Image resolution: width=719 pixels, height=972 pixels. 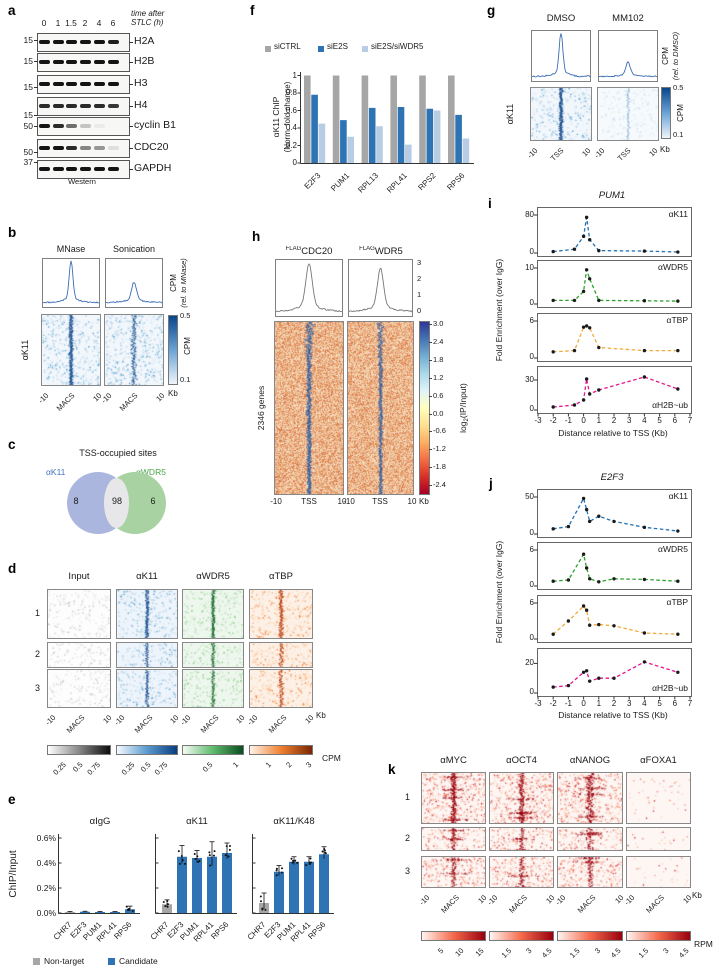 What do you see at coordinates (309, 251) in the screenshot?
I see `h-col-title-CDC20: FLAGCDC20` at bounding box center [309, 251].